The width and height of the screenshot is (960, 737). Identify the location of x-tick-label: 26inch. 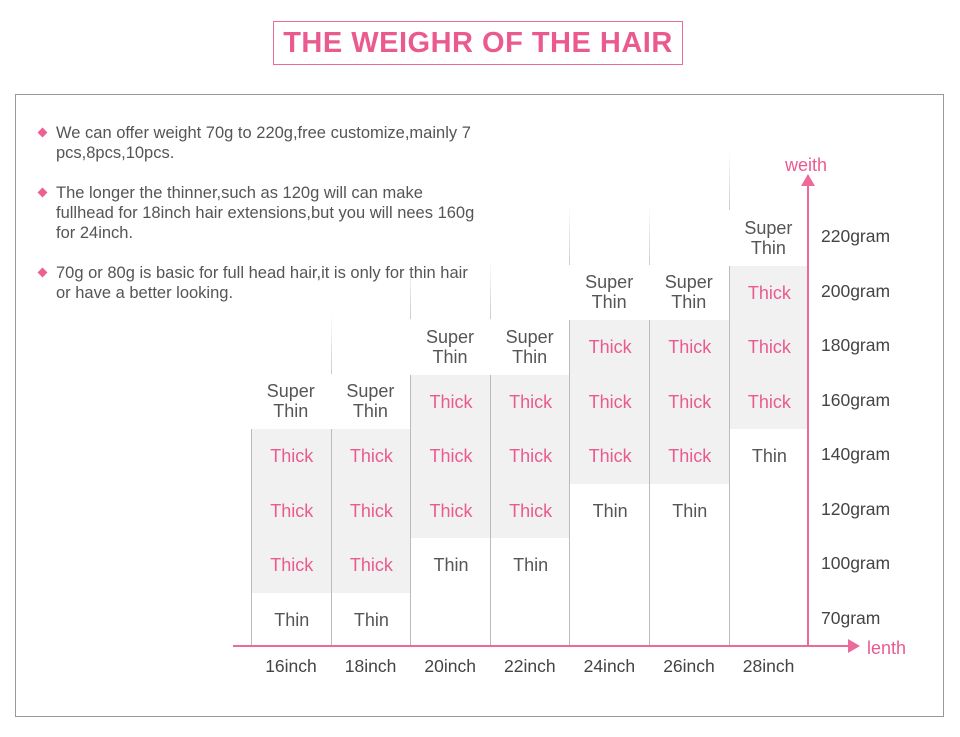
(689, 666).